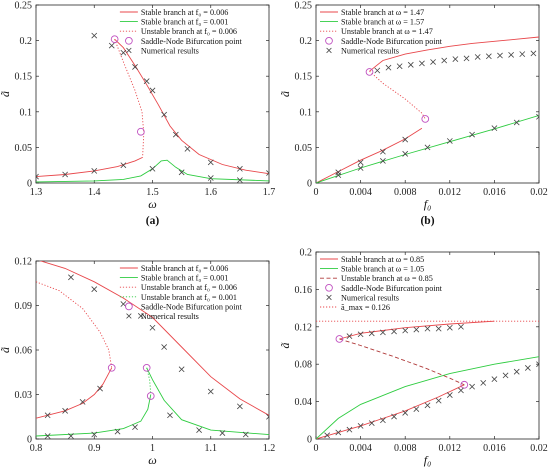 This screenshot has width=550, height=470. What do you see at coordinates (269, 192) in the screenshot?
I see `x-tick-label: 1.7` at bounding box center [269, 192].